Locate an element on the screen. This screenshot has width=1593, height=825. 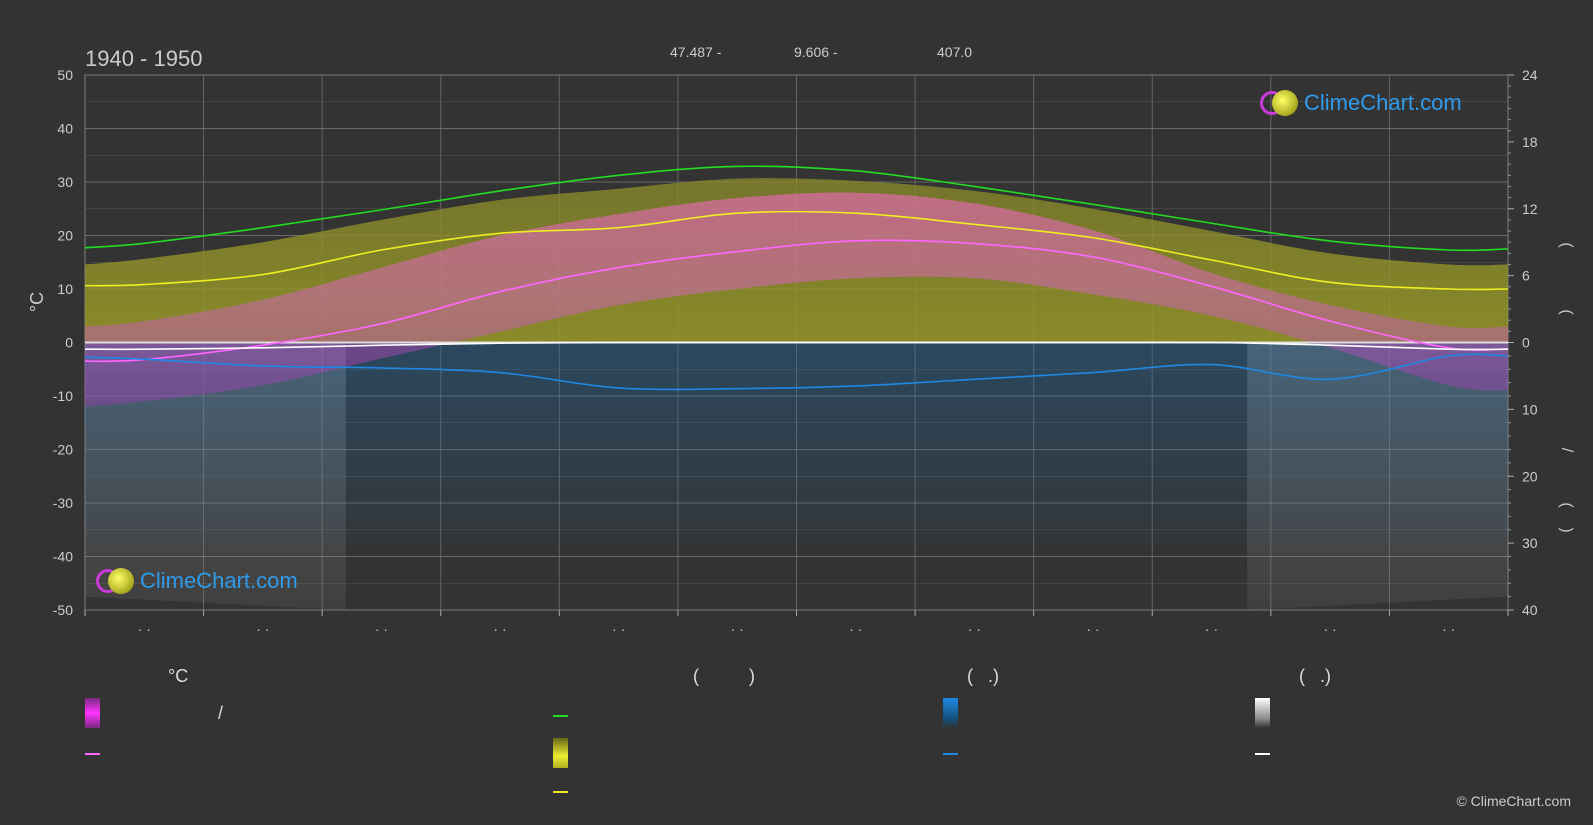
right-axis-mark: ) is located at coordinates (1566, 529).